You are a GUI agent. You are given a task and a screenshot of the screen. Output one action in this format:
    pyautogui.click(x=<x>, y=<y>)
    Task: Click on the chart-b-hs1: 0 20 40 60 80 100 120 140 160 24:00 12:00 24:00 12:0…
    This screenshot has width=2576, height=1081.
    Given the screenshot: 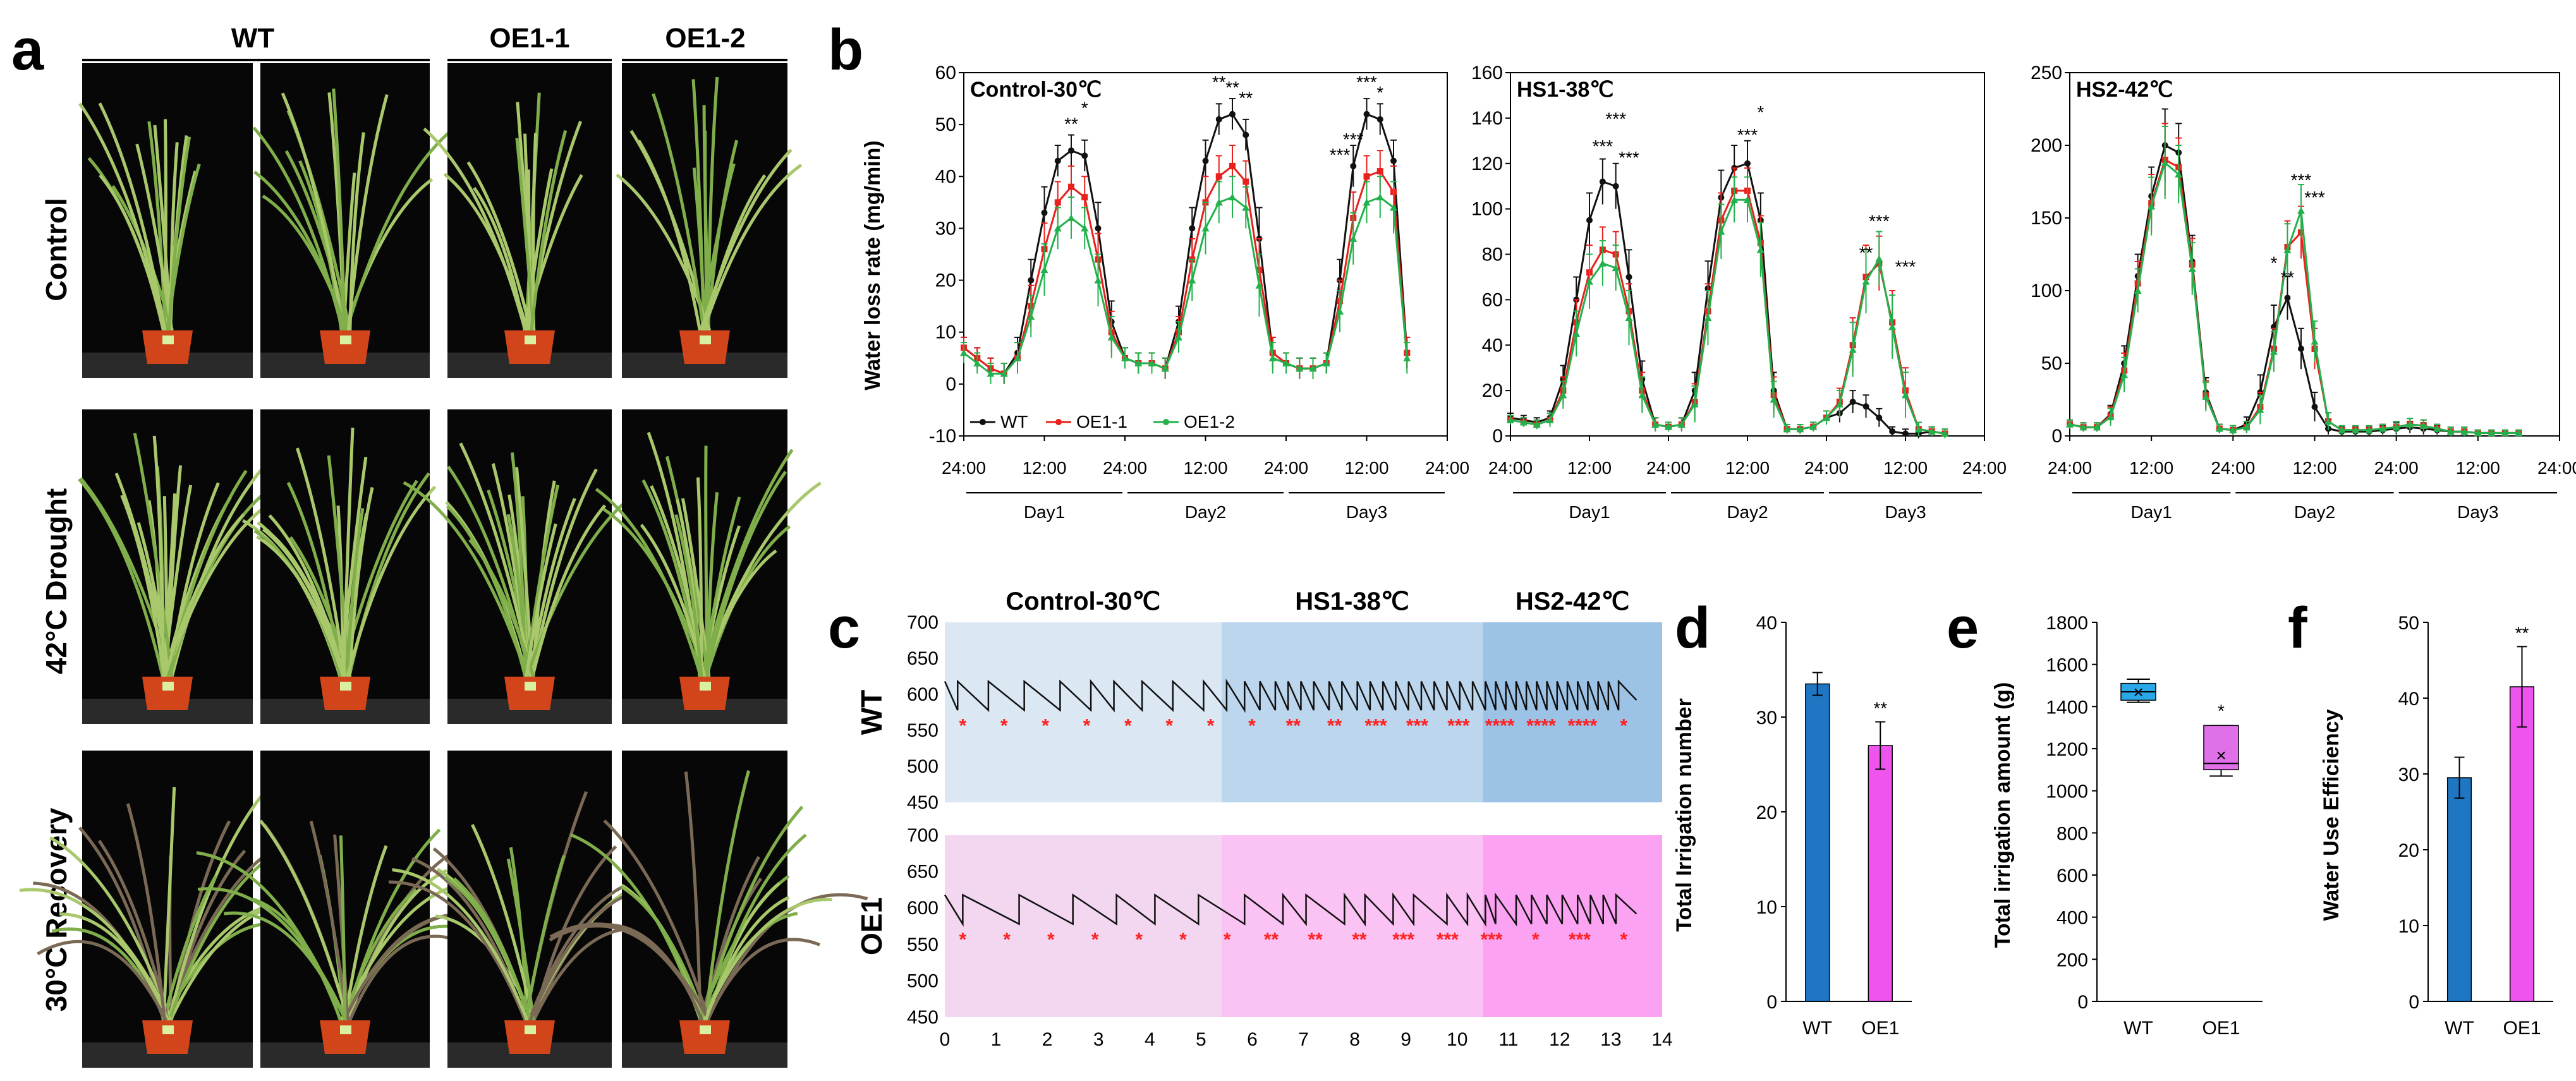 What is the action you would take?
    pyautogui.click(x=1739, y=292)
    